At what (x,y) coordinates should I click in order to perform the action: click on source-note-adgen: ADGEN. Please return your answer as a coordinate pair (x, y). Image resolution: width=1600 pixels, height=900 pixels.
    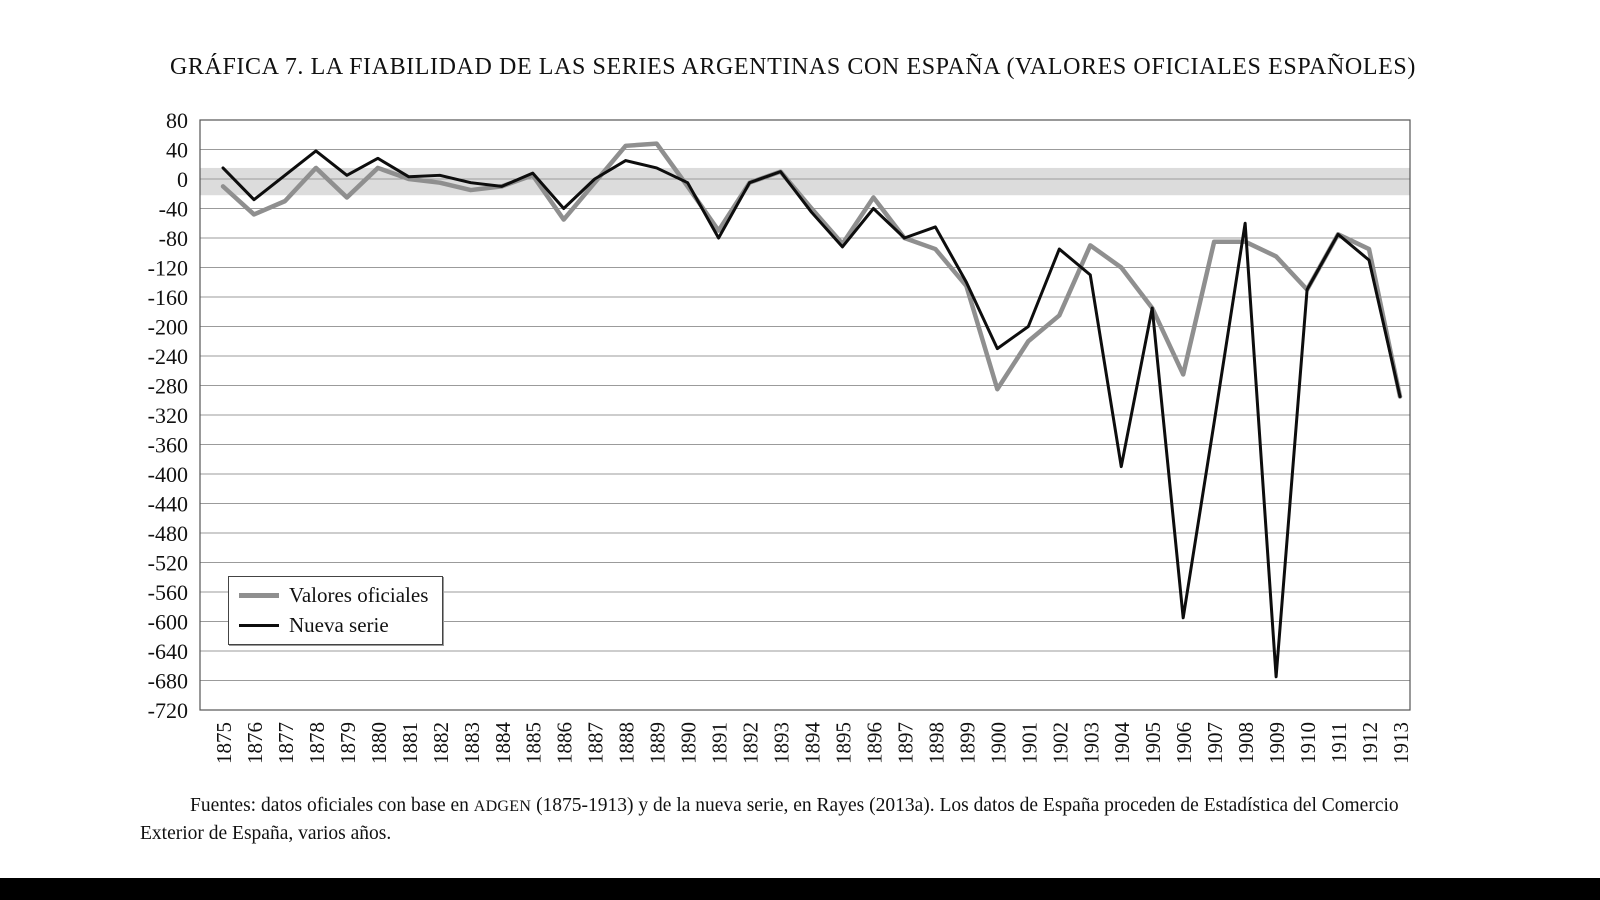
    Looking at the image, I should click on (502, 806).